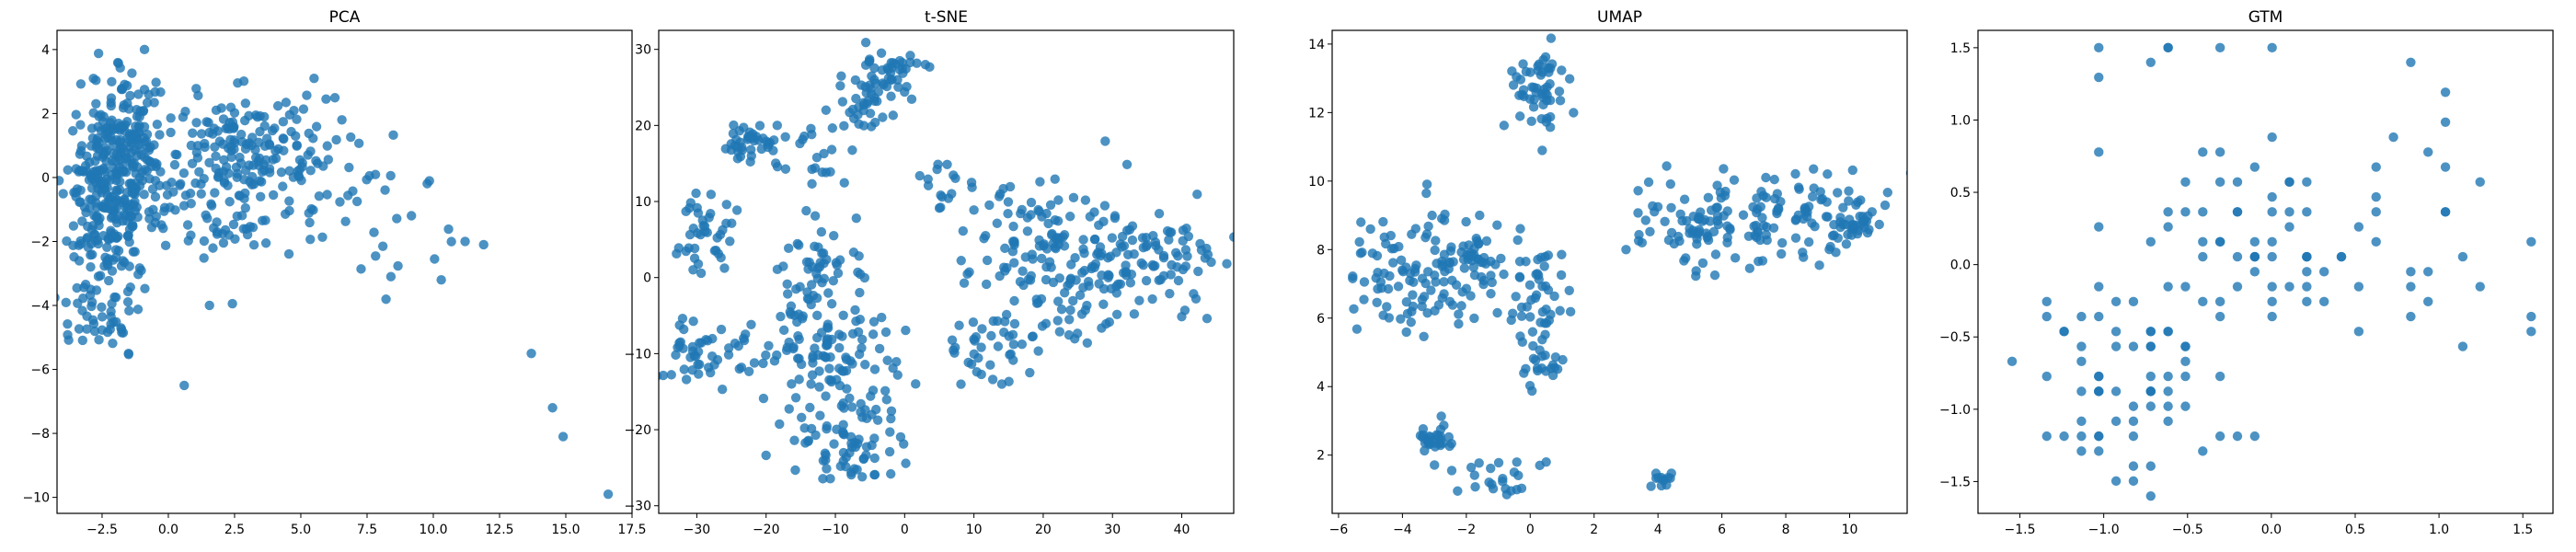 The width and height of the screenshot is (2576, 552). Describe the element at coordinates (1530, 530) in the screenshot. I see `x-tick-label: 0` at that location.